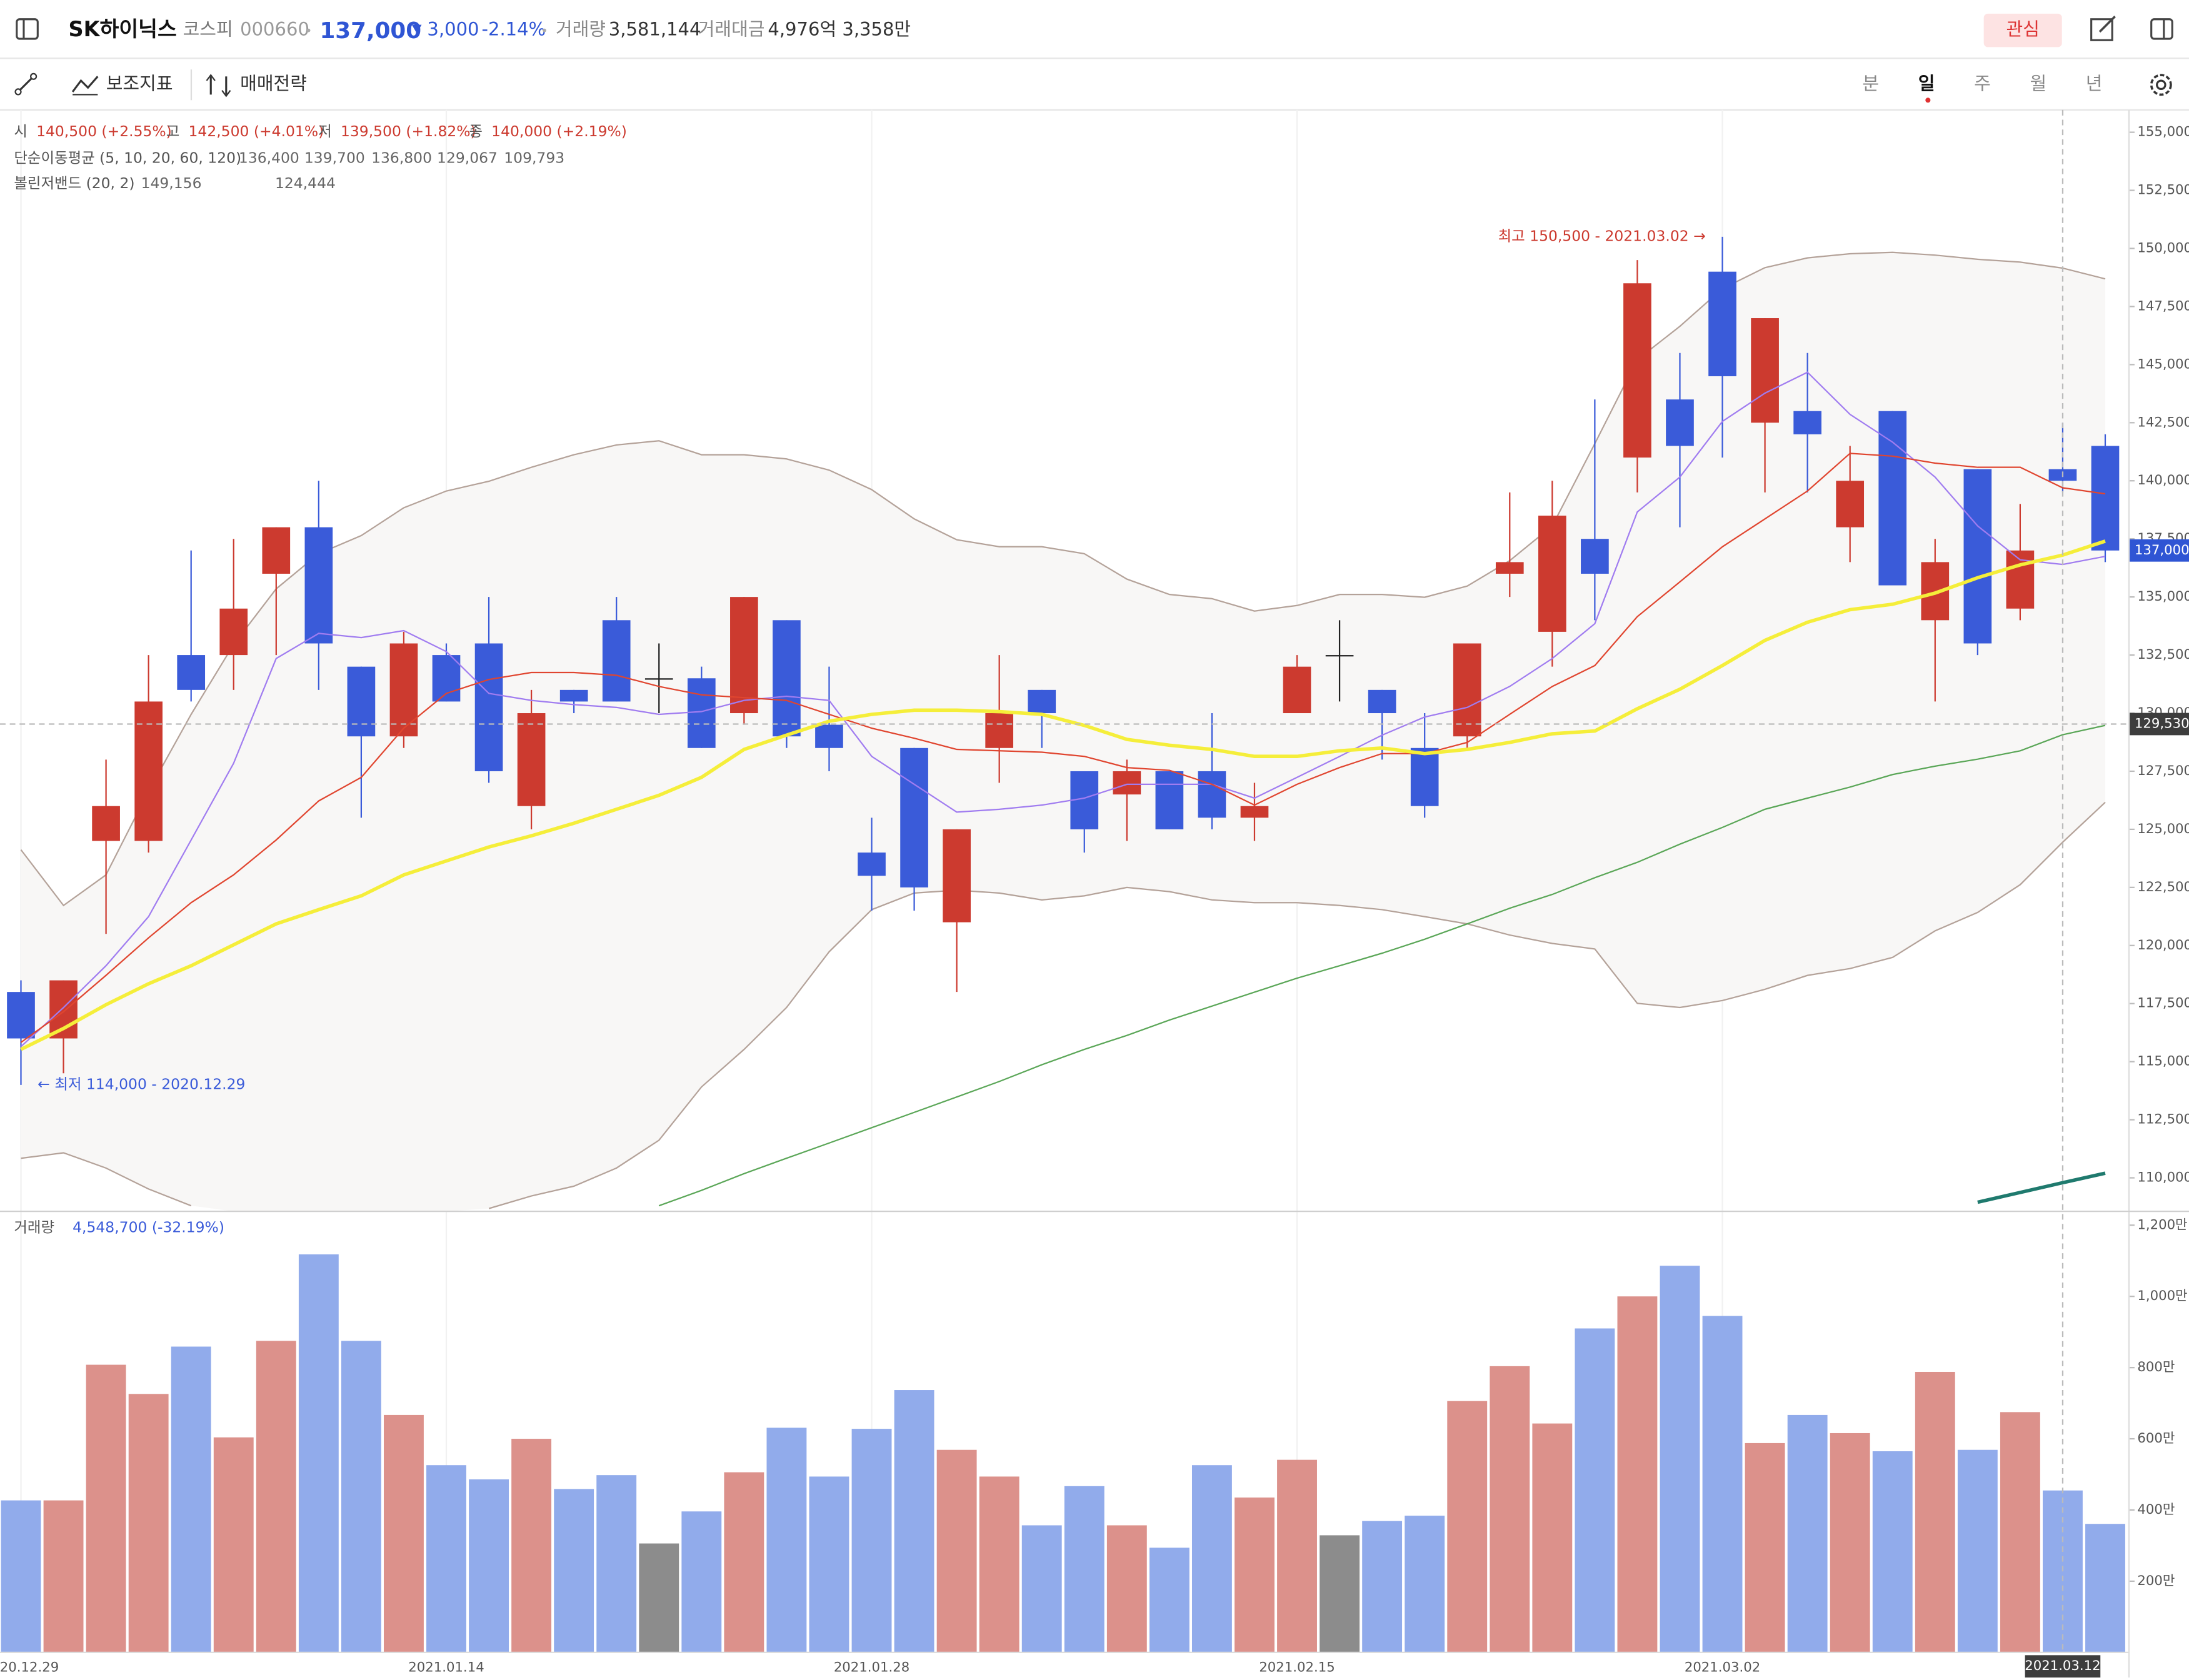 This screenshot has width=2189, height=1680. Describe the element at coordinates (26, 84) in the screenshot. I see `draw-tool` at that location.